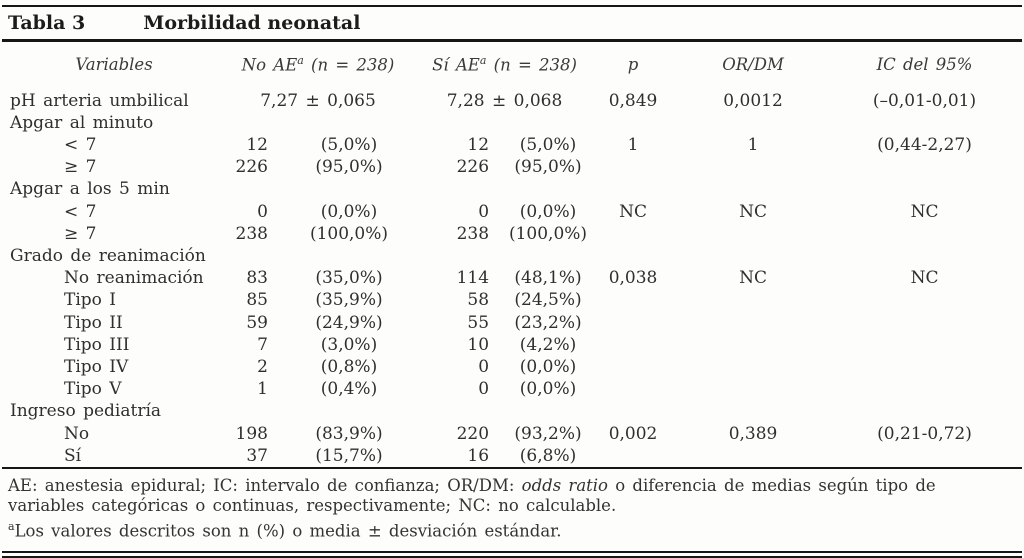 The image size is (1024, 558). Describe the element at coordinates (564, 485) in the screenshot. I see `footnote-italic-text: odds ratio` at that location.